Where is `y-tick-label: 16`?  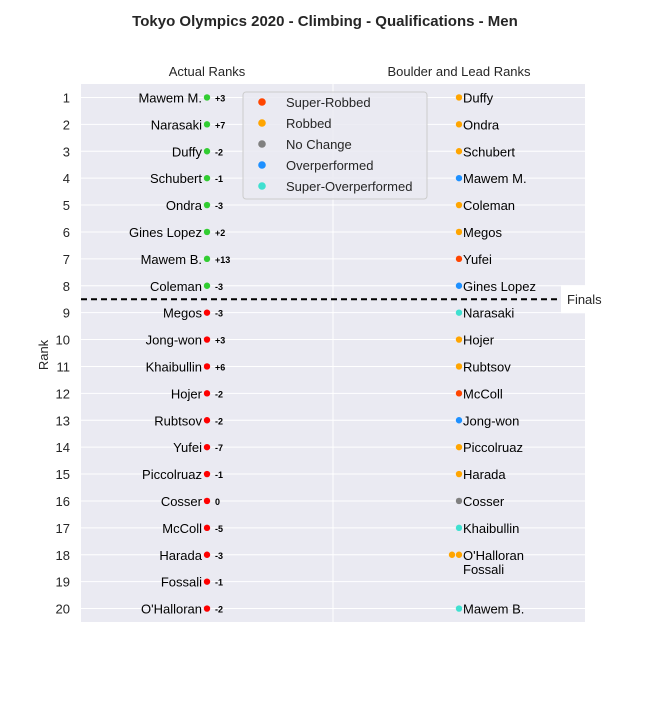 y-tick-label: 16 is located at coordinates (63, 501).